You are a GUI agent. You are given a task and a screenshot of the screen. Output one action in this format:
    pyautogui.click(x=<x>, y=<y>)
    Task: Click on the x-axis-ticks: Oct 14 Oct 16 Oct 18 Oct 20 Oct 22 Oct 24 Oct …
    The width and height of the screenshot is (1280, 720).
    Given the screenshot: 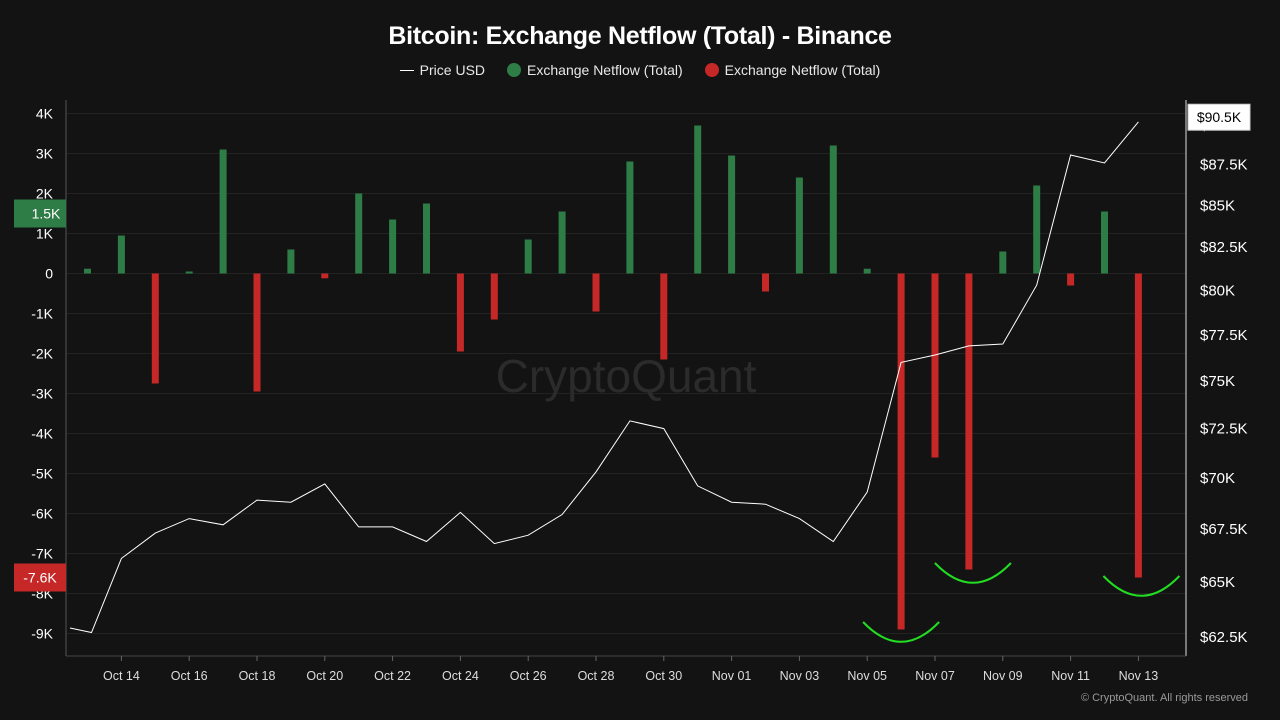 What is the action you would take?
    pyautogui.click(x=630, y=669)
    